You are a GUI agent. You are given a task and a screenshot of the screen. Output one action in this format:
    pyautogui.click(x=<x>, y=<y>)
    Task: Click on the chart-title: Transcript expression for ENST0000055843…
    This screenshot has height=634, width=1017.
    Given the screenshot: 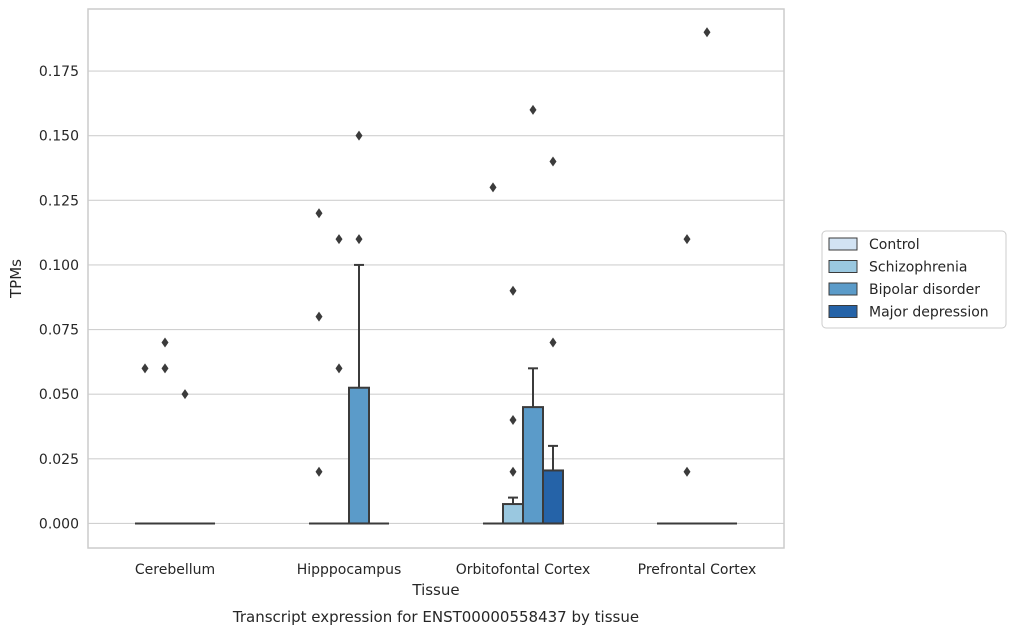 What is the action you would take?
    pyautogui.click(x=435, y=617)
    